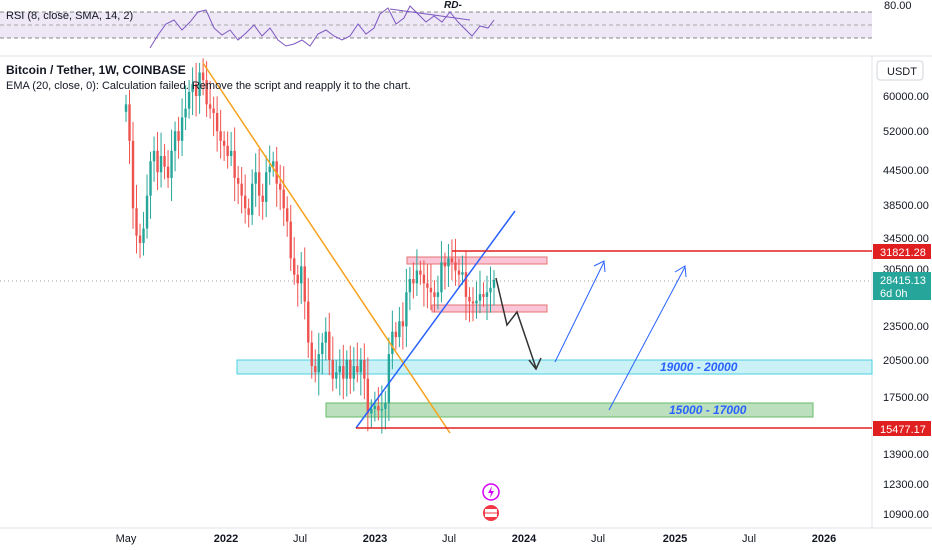 The width and height of the screenshot is (932, 550). Describe the element at coordinates (675, 539) in the screenshot. I see `time-tick-label: 2025` at that location.